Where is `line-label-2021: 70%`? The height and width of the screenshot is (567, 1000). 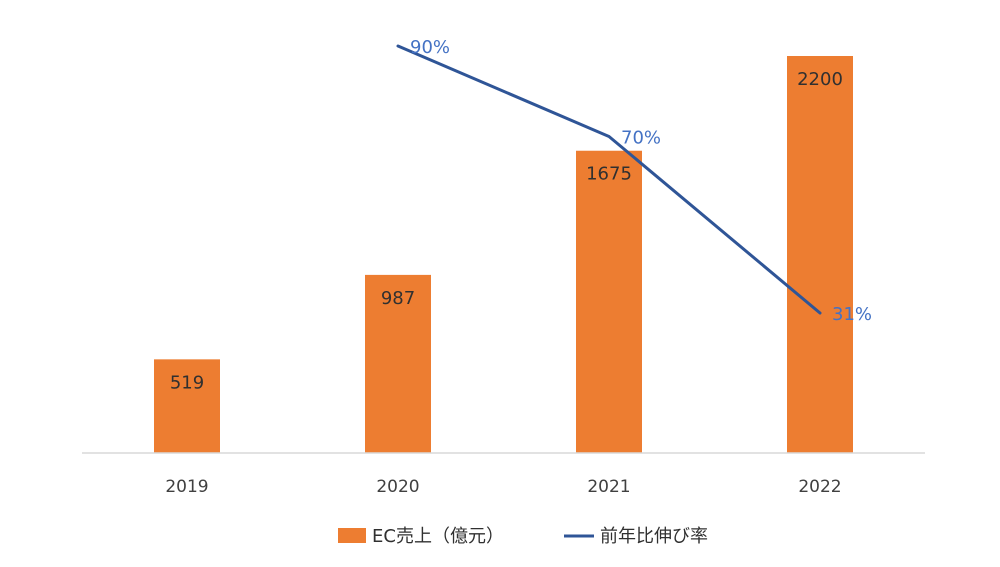 line-label-2021: 70% is located at coordinates (641, 138).